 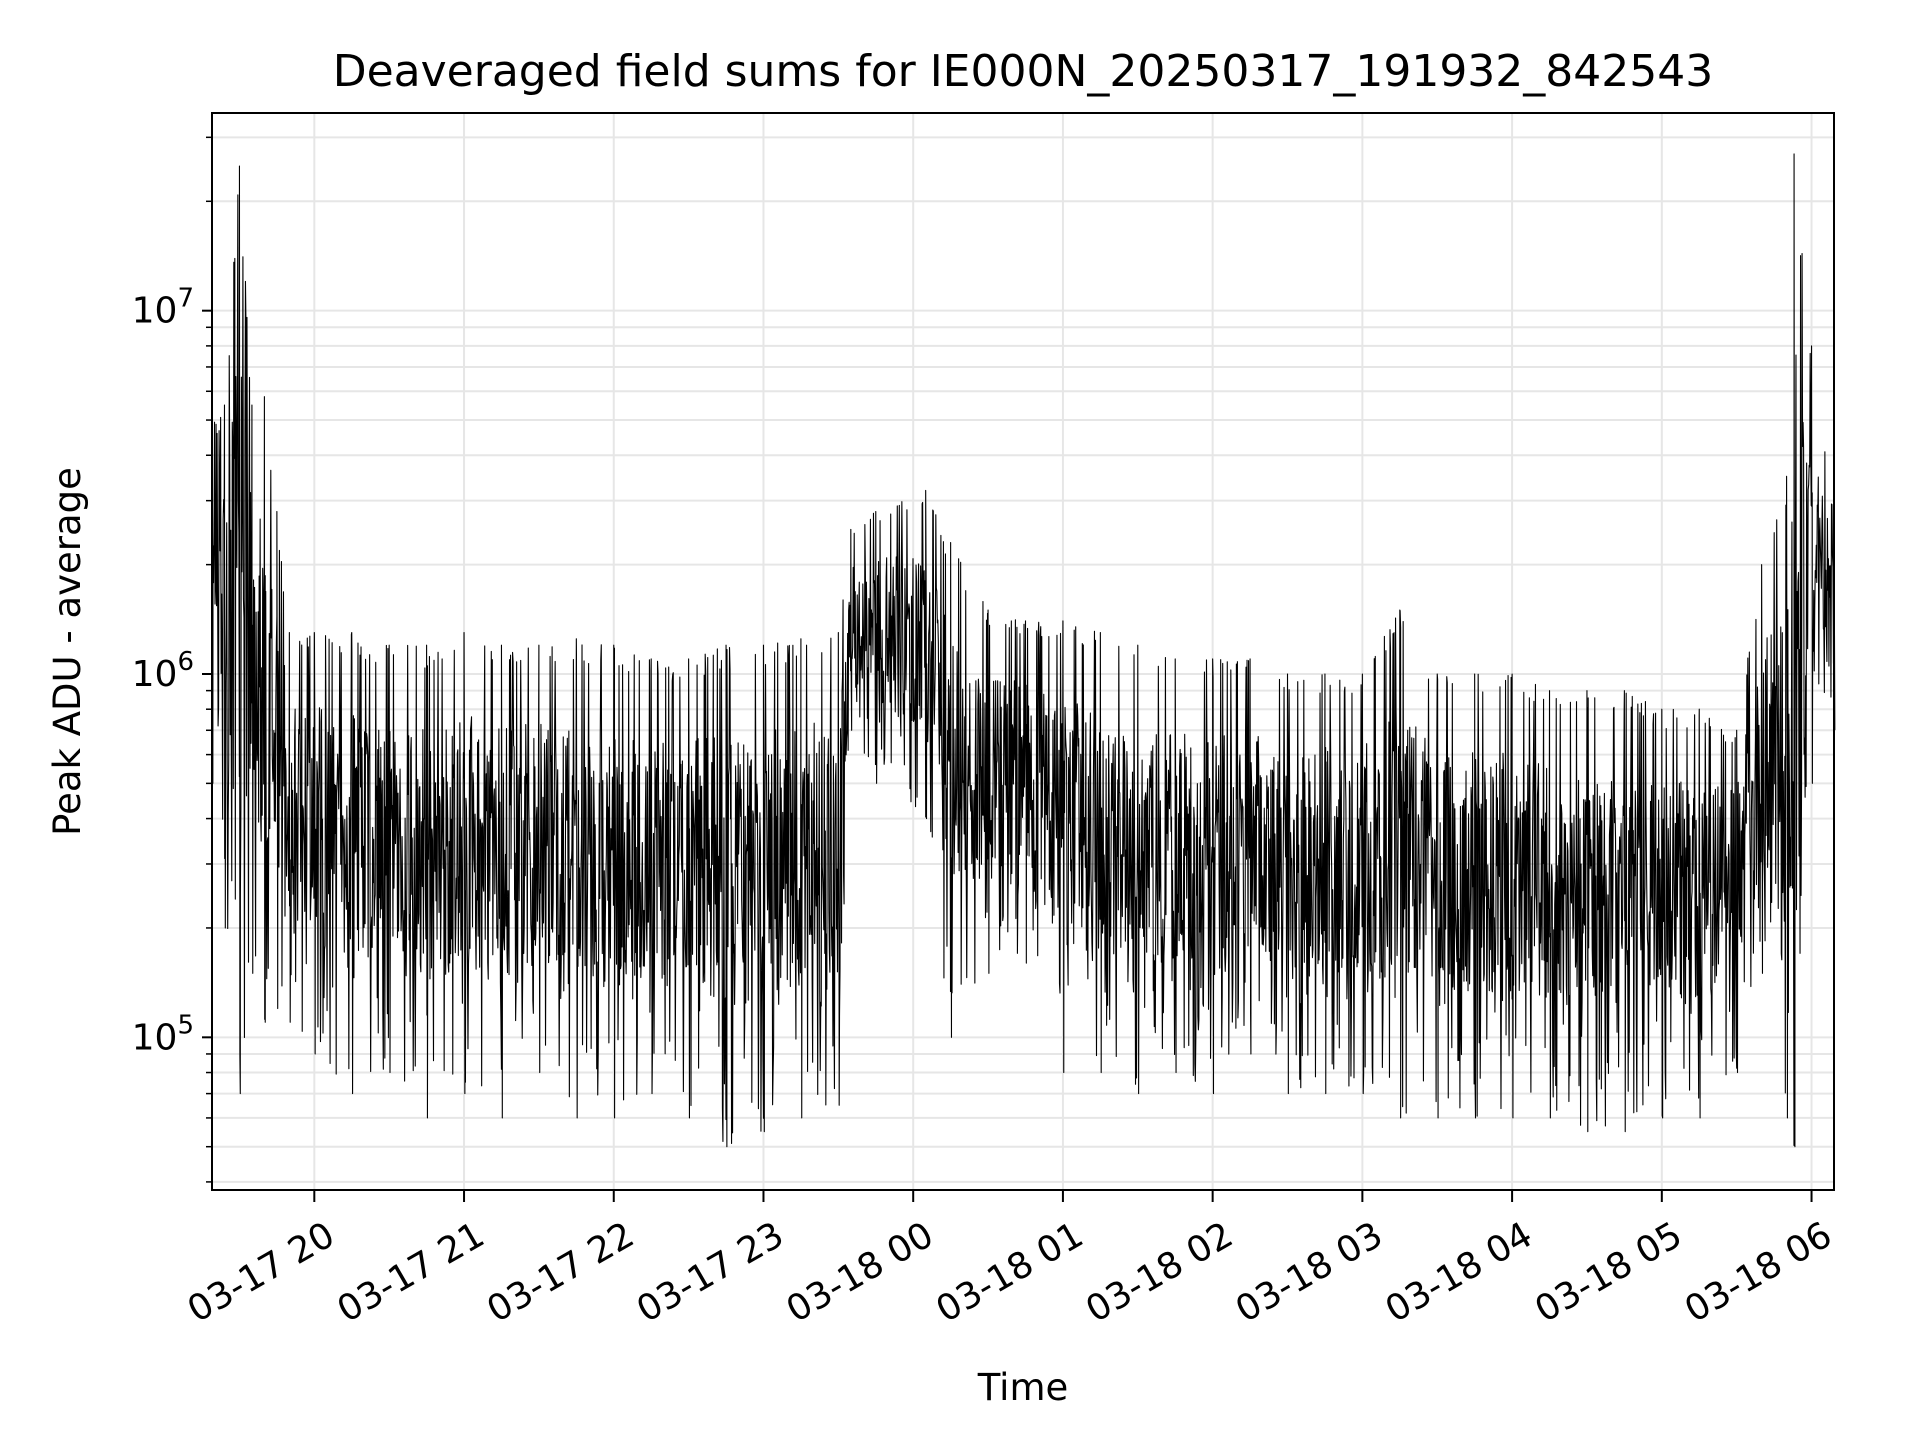 What do you see at coordinates (163, 308) in the screenshot?
I see `y-tick-label: 10⁷` at bounding box center [163, 308].